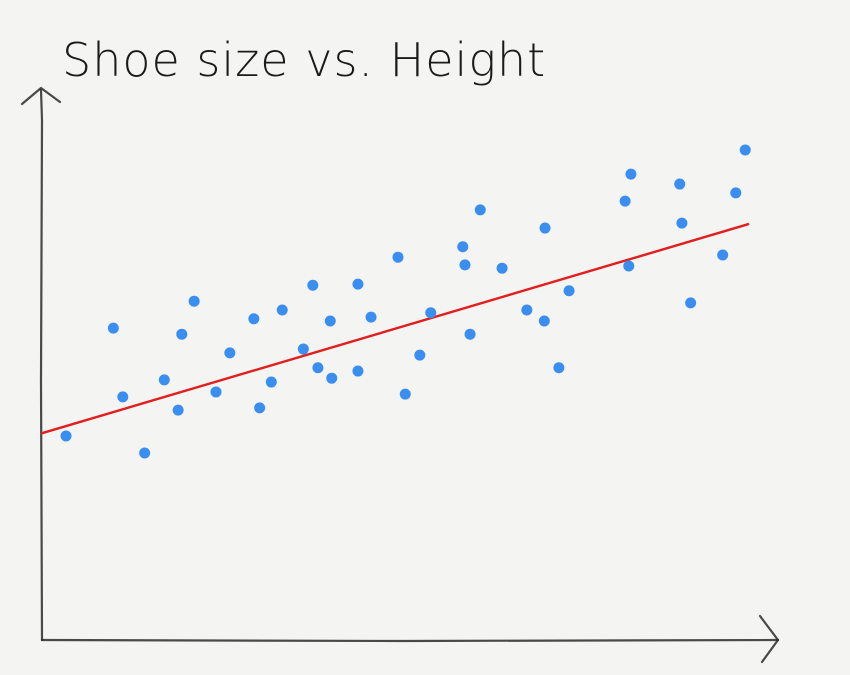 This screenshot has height=675, width=850. Describe the element at coordinates (41, 96) in the screenshot. I see `y-axis-arrow` at that location.